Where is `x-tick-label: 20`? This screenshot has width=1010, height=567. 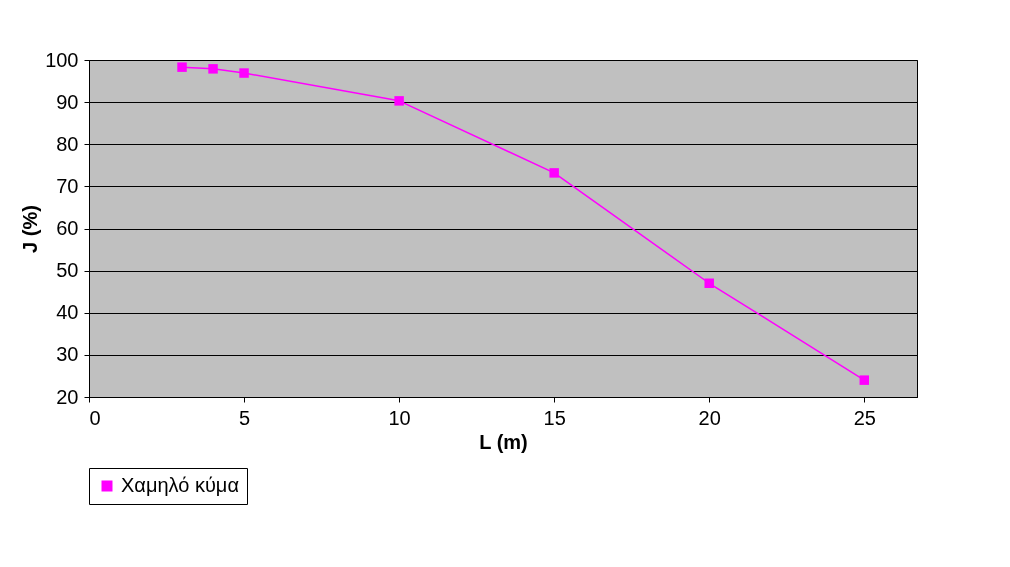
x-tick-label: 20 is located at coordinates (709, 417).